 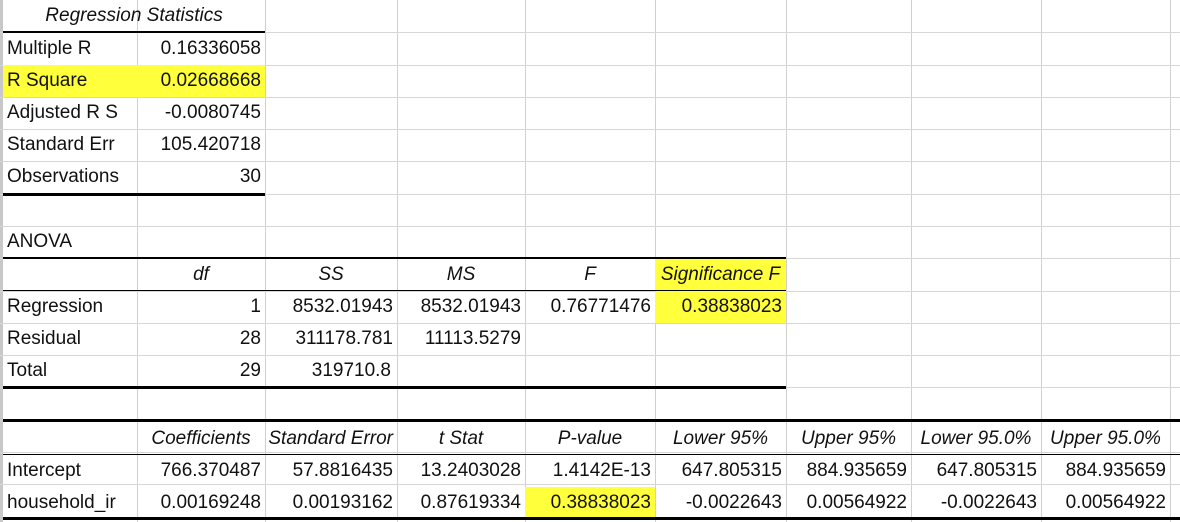 What do you see at coordinates (720, 275) in the screenshot?
I see `anova-header-significance-f: Significance F` at bounding box center [720, 275].